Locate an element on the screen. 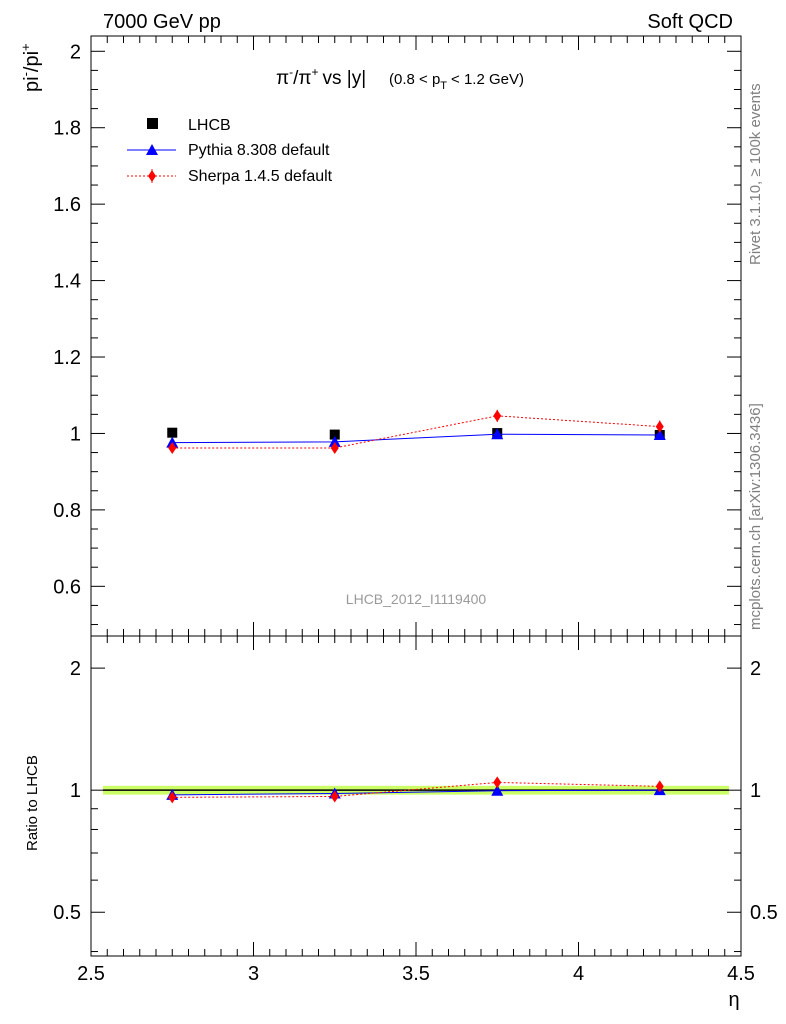 This screenshot has height=1024, width=786. svg-text: pi-/pi+ is located at coordinates (30, 67).